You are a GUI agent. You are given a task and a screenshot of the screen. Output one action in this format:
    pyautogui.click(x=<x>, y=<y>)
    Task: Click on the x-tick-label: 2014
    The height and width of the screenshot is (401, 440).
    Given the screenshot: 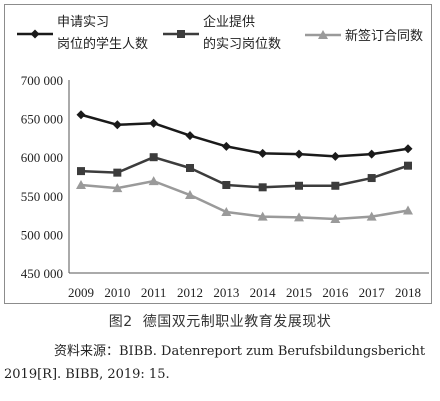 What is the action you would take?
    pyautogui.click(x=263, y=292)
    